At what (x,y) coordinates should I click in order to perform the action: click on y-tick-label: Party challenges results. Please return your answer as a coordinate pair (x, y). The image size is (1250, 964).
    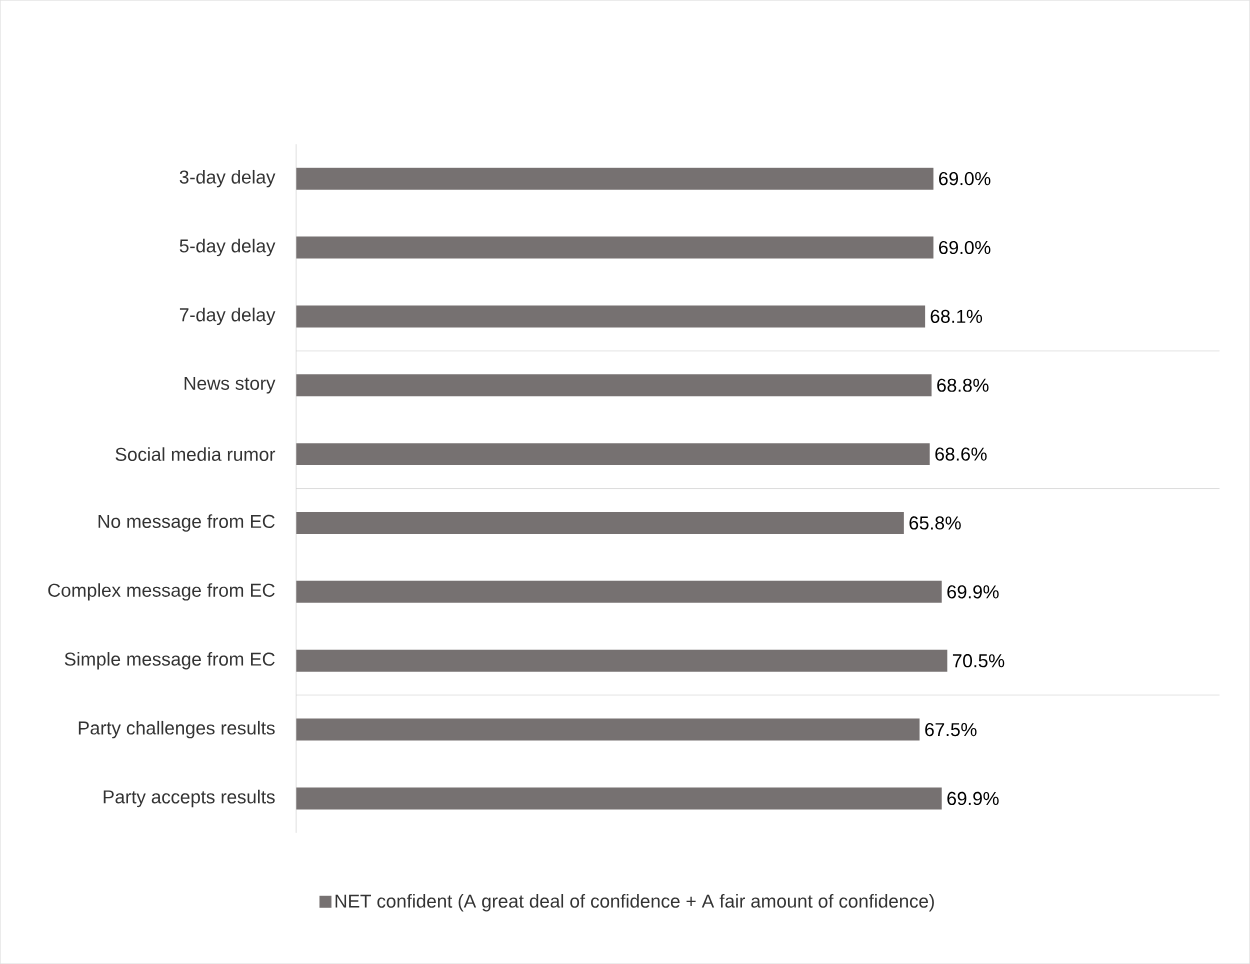
    Looking at the image, I should click on (176, 729).